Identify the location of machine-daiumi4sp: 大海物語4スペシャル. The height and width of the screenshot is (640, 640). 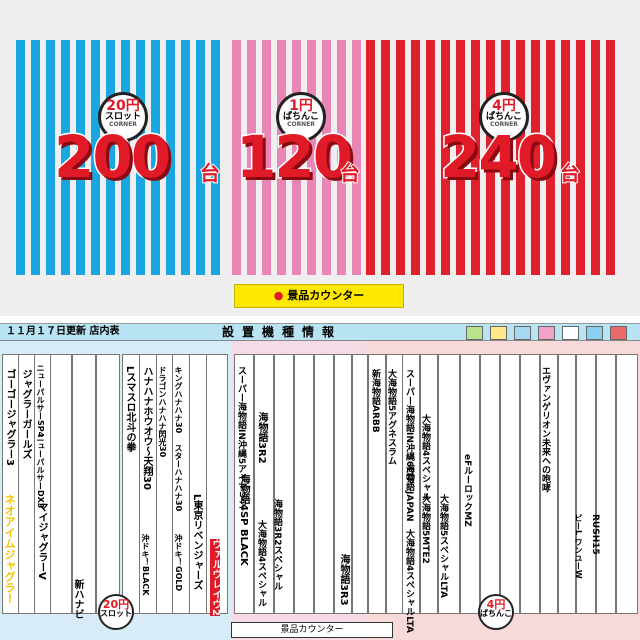
(425, 458).